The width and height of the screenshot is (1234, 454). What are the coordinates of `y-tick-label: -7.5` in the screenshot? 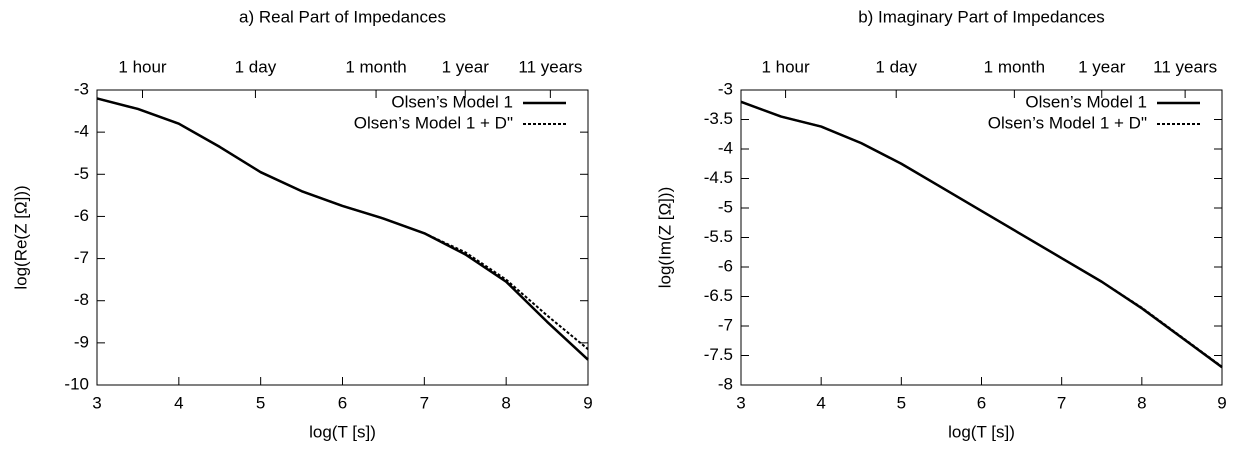 It's located at (718, 354).